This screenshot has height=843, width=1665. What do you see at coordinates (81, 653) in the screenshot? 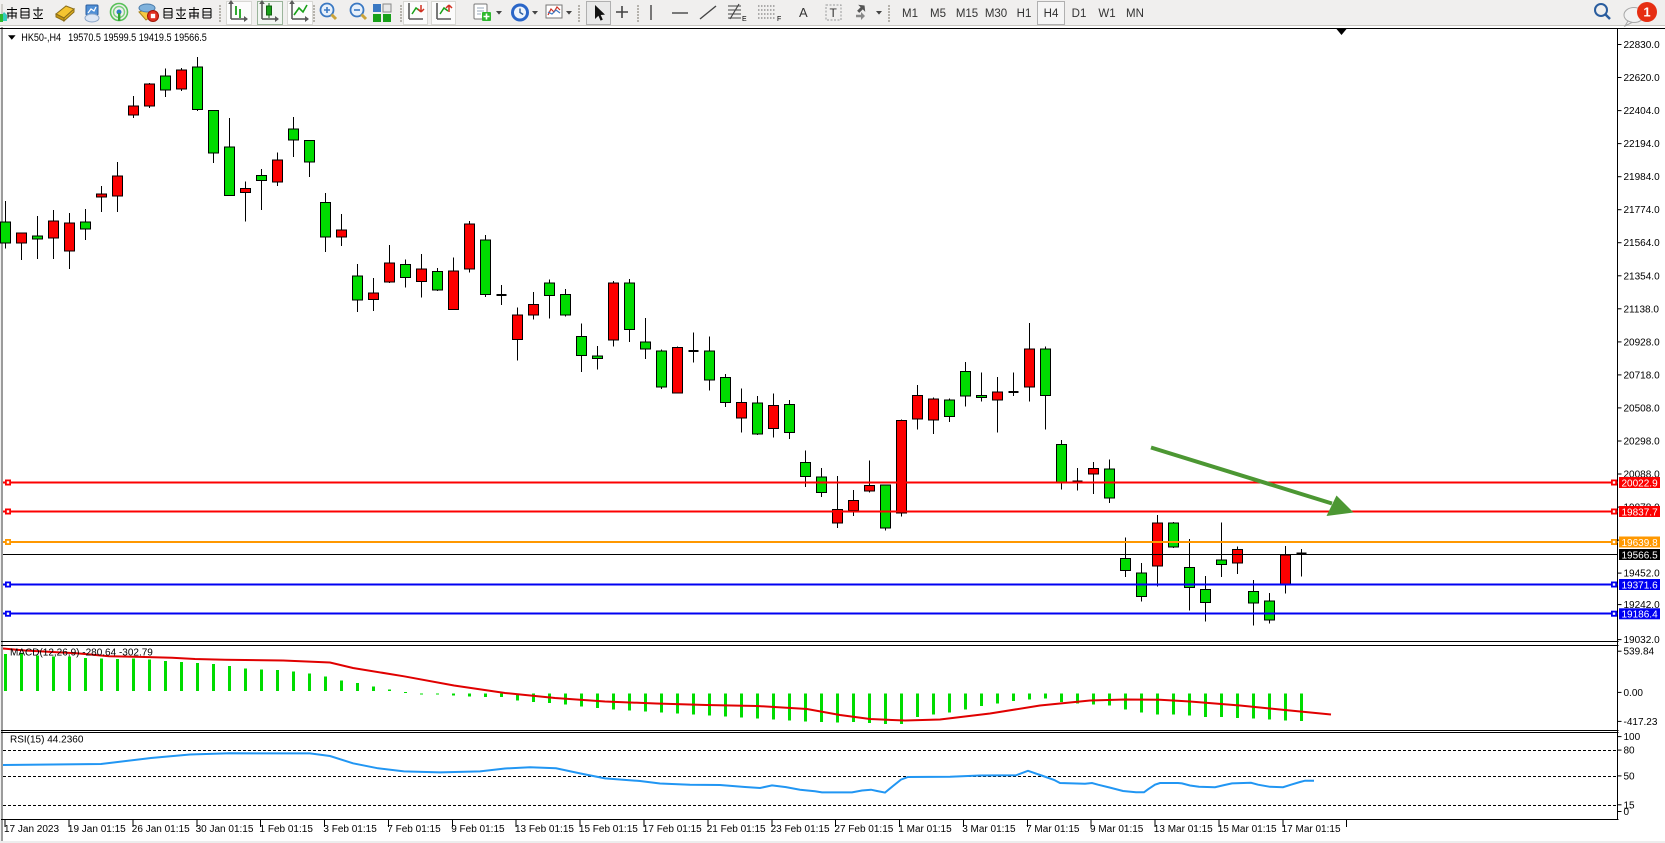
I see `svg-text: MACD(12,26,9) -280.64 -302.79` at bounding box center [81, 653].